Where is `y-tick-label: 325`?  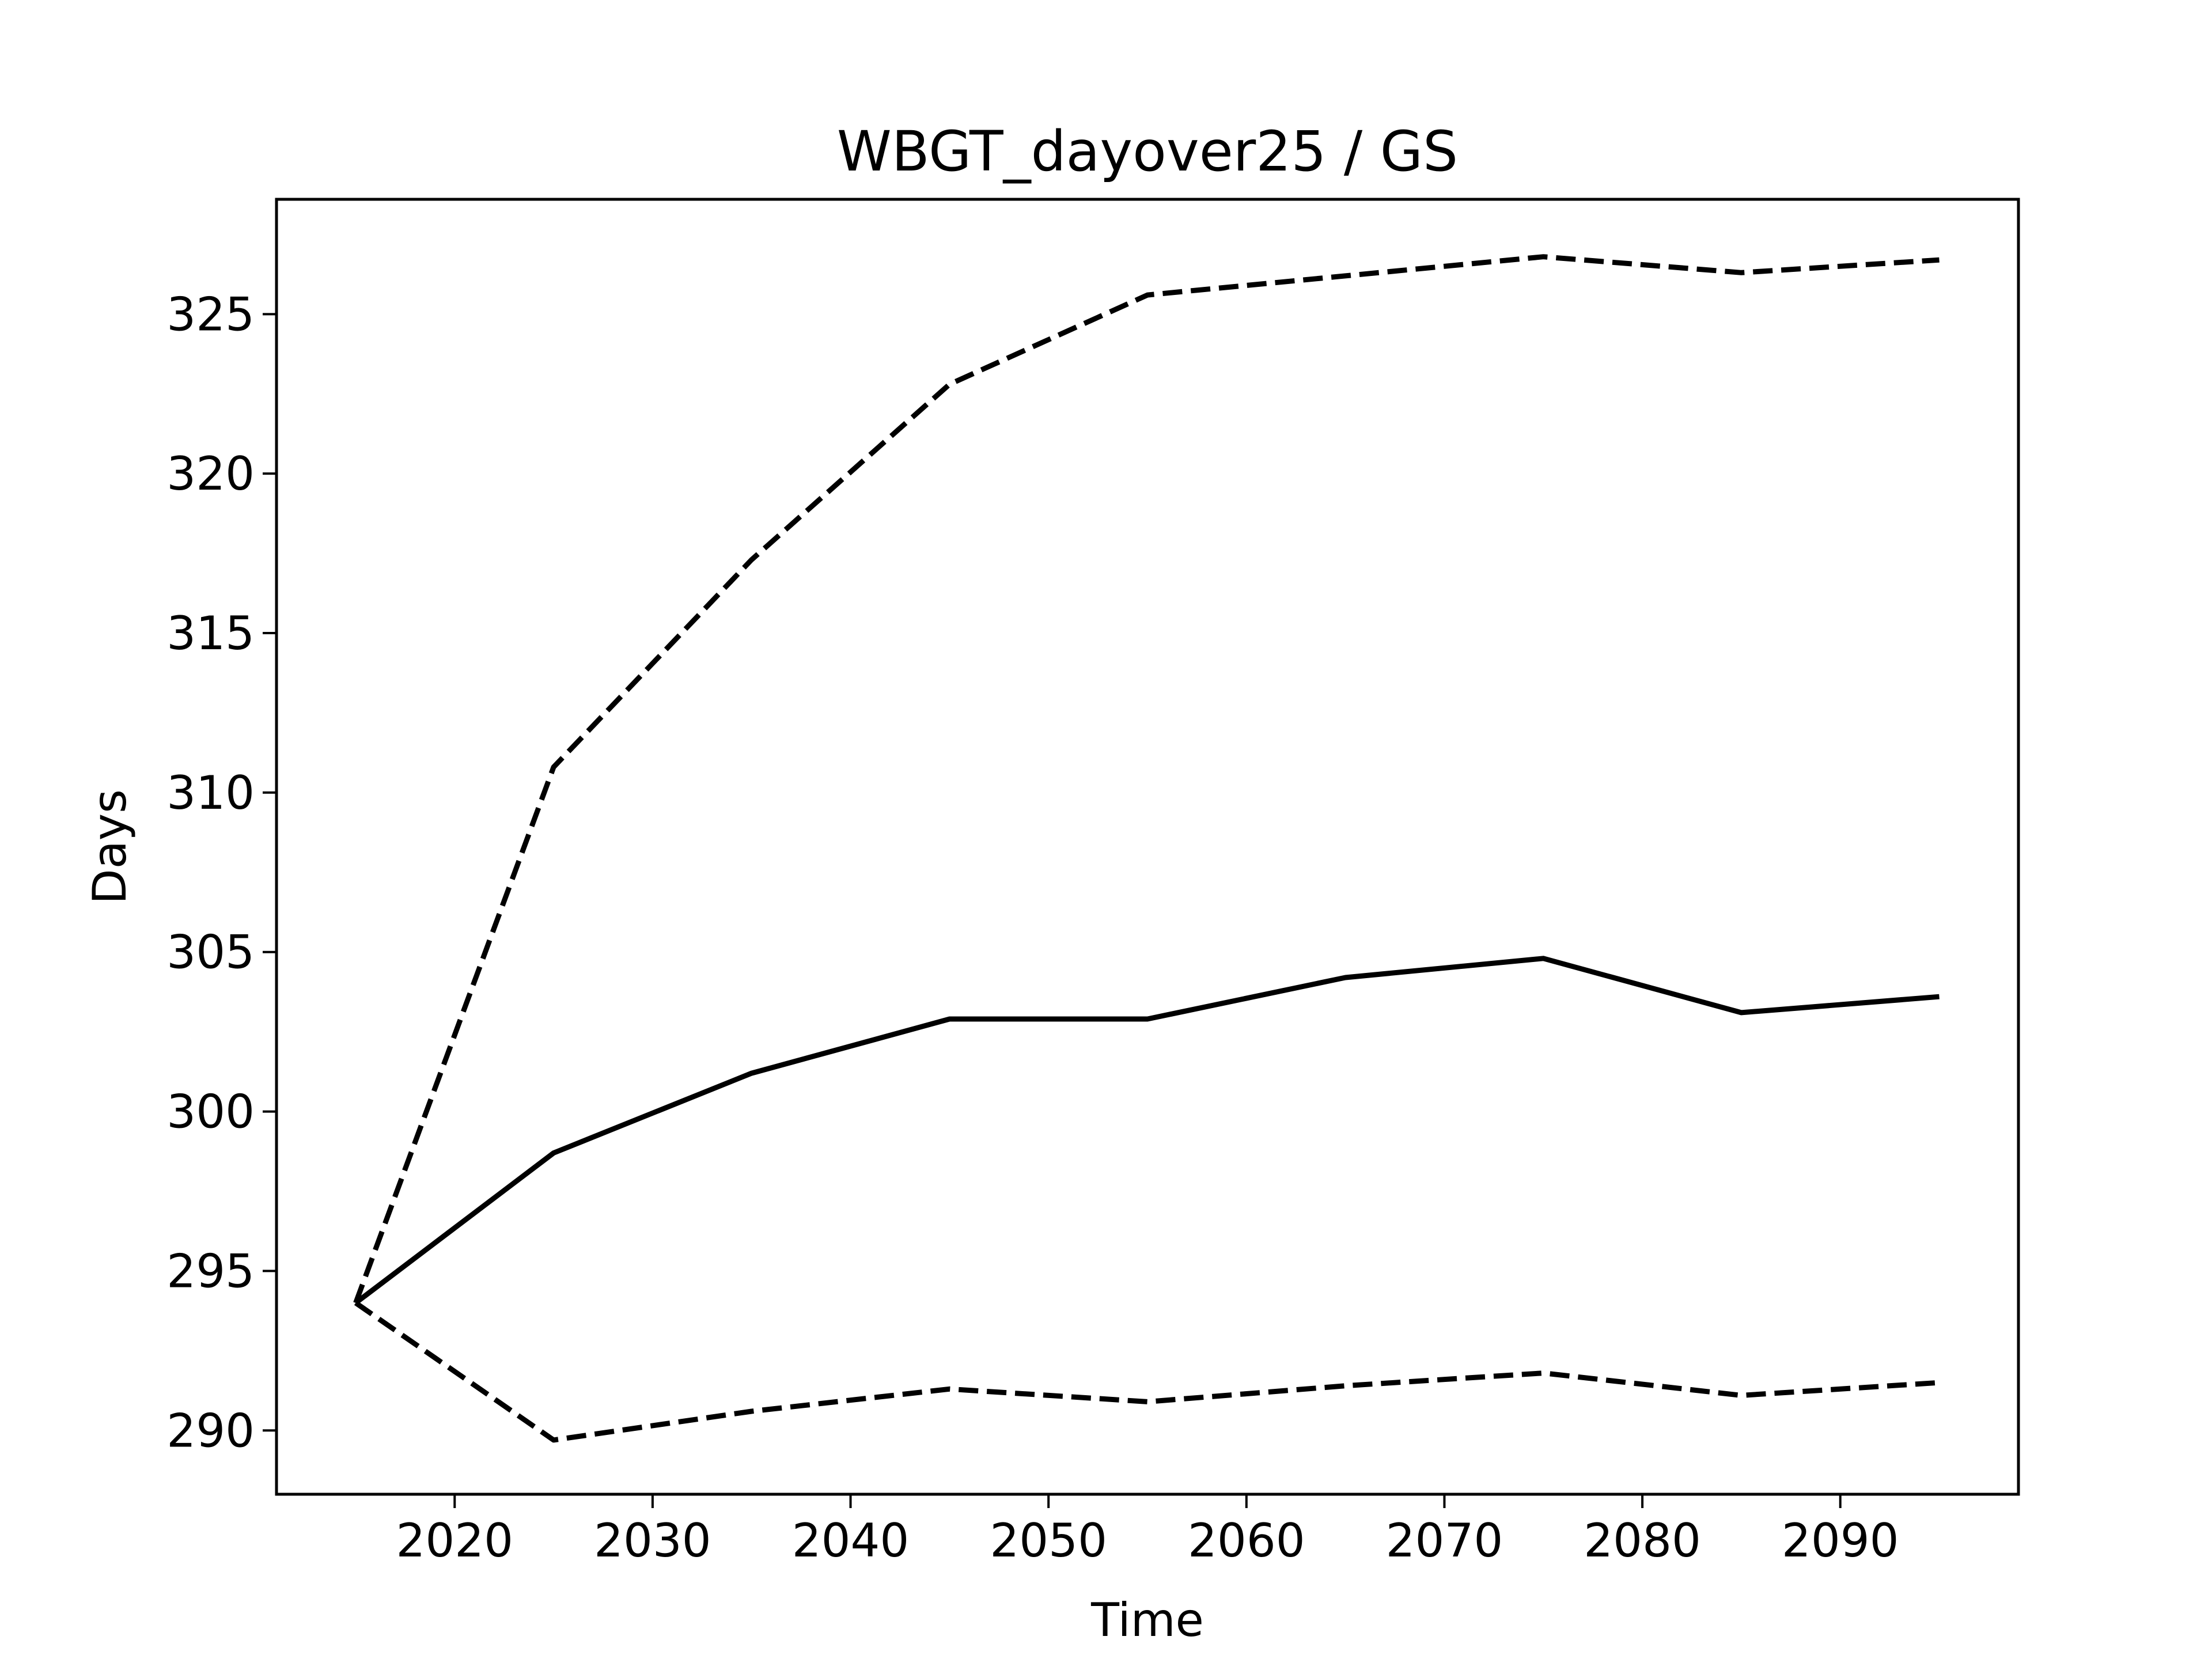
y-tick-label: 325 is located at coordinates (210, 314).